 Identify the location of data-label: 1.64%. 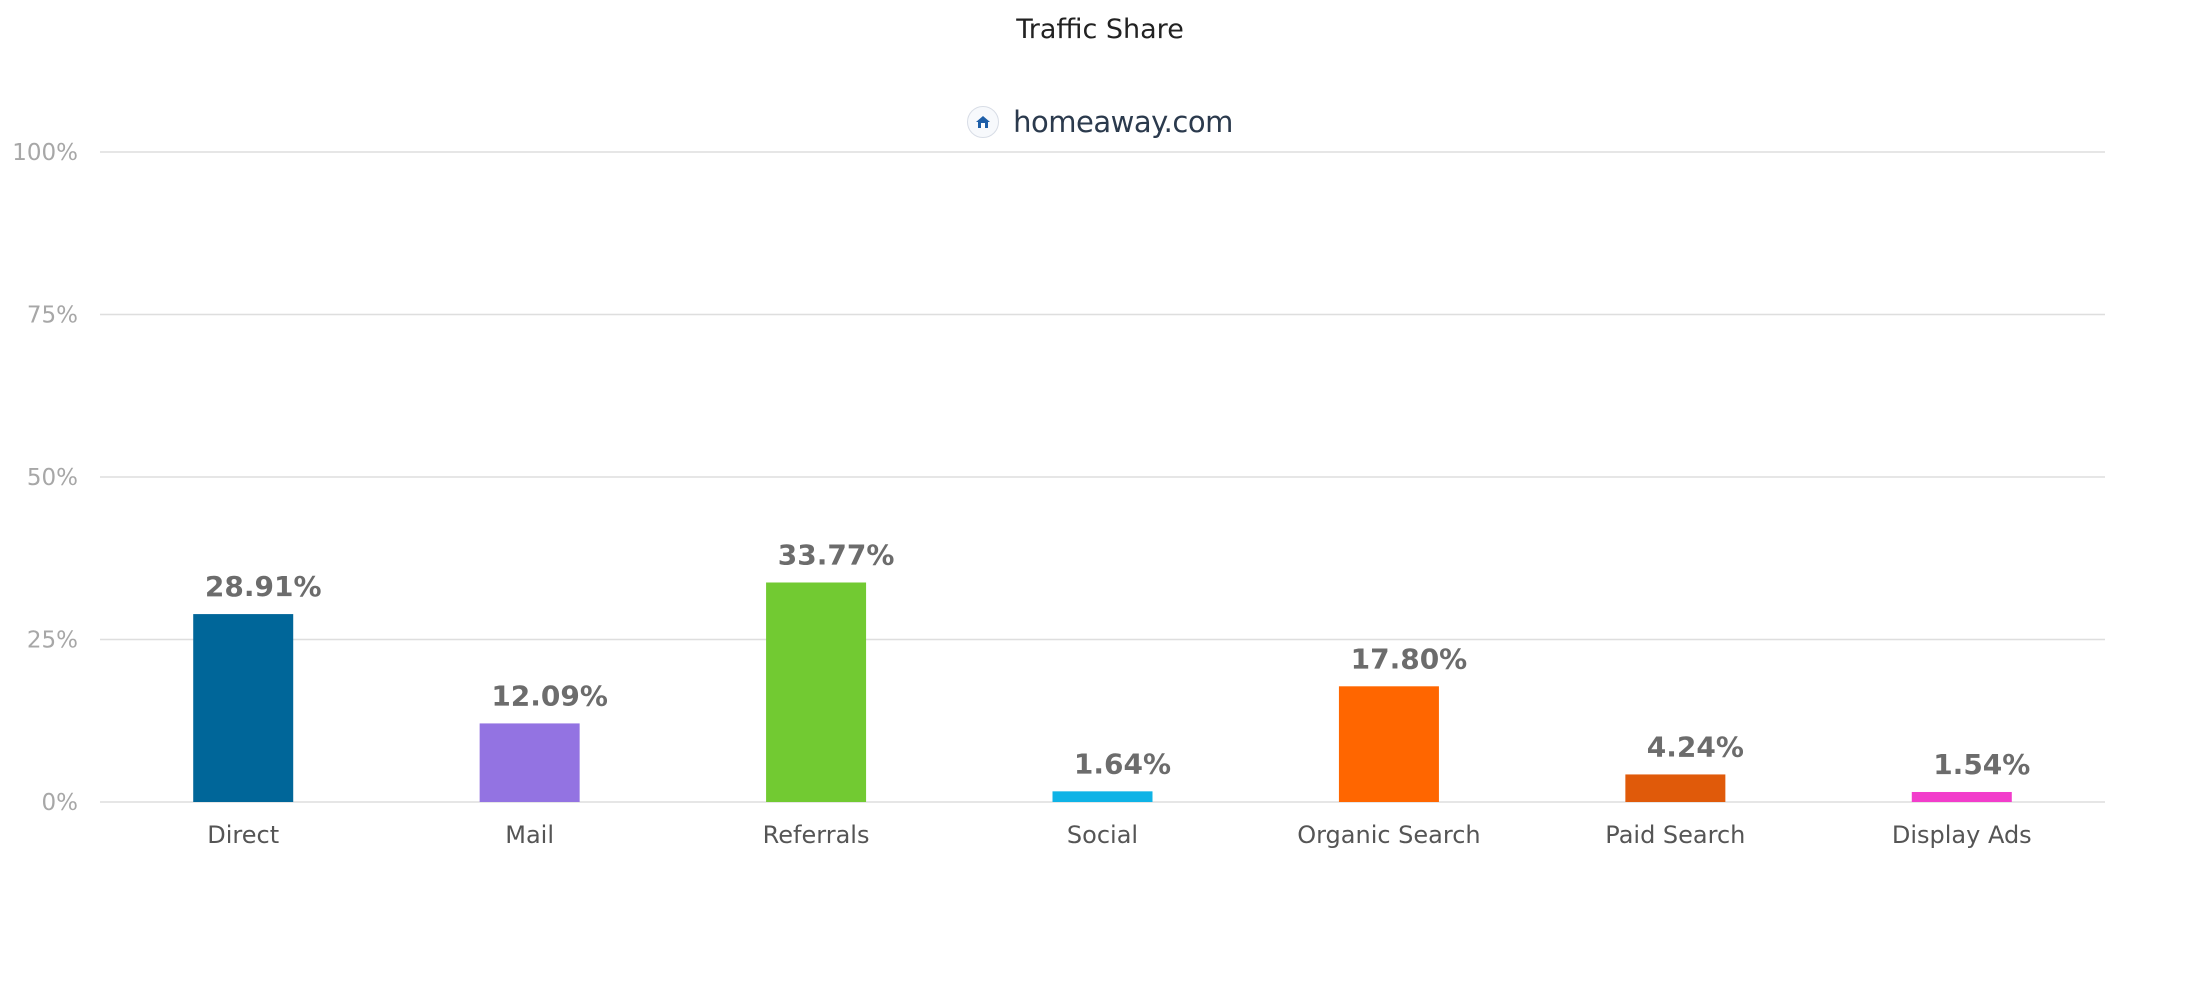
(1122, 763).